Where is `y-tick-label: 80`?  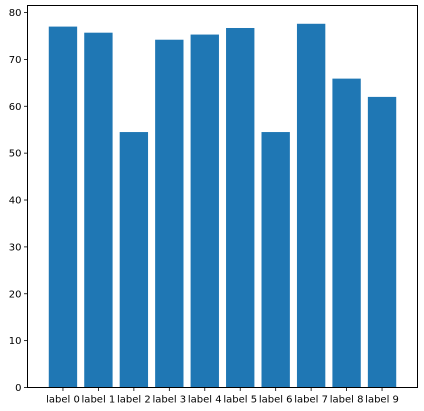
y-tick-label: 80 is located at coordinates (15, 13).